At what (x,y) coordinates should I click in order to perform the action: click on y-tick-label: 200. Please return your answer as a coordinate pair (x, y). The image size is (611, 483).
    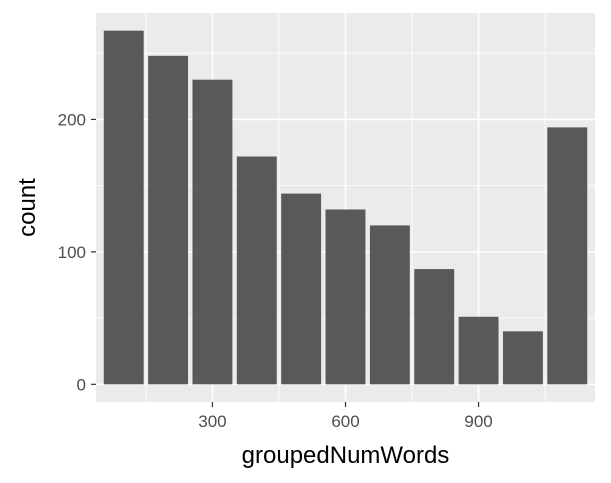
    Looking at the image, I should click on (72, 119).